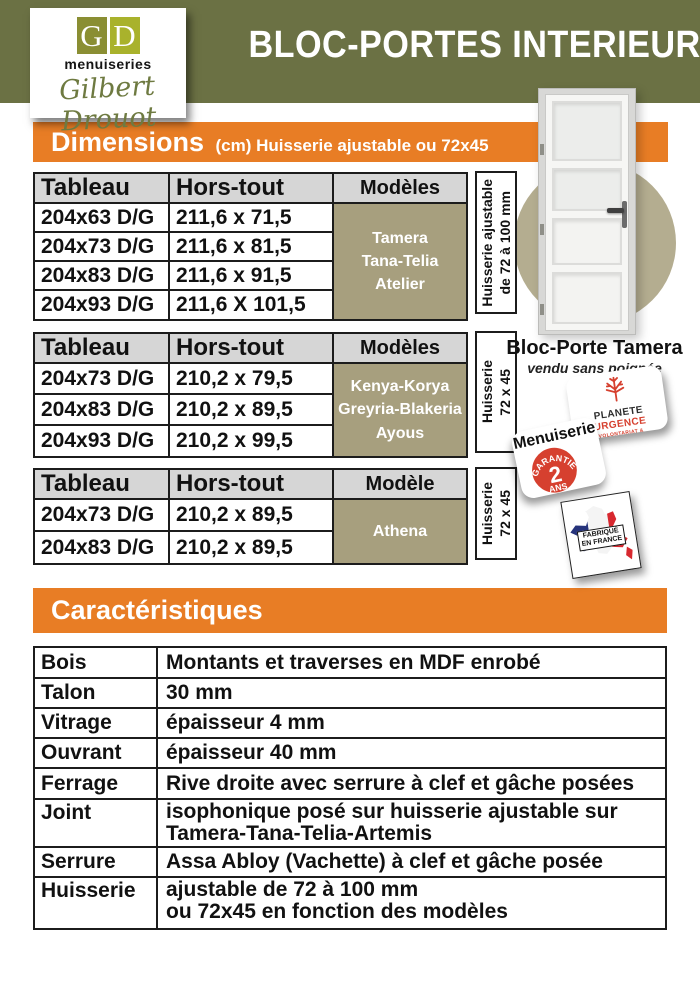 The width and height of the screenshot is (700, 990). Describe the element at coordinates (601, 535) in the screenshot. I see `badge-fabrique-en-france: FABRIQUÉ EN FRANCE` at that location.